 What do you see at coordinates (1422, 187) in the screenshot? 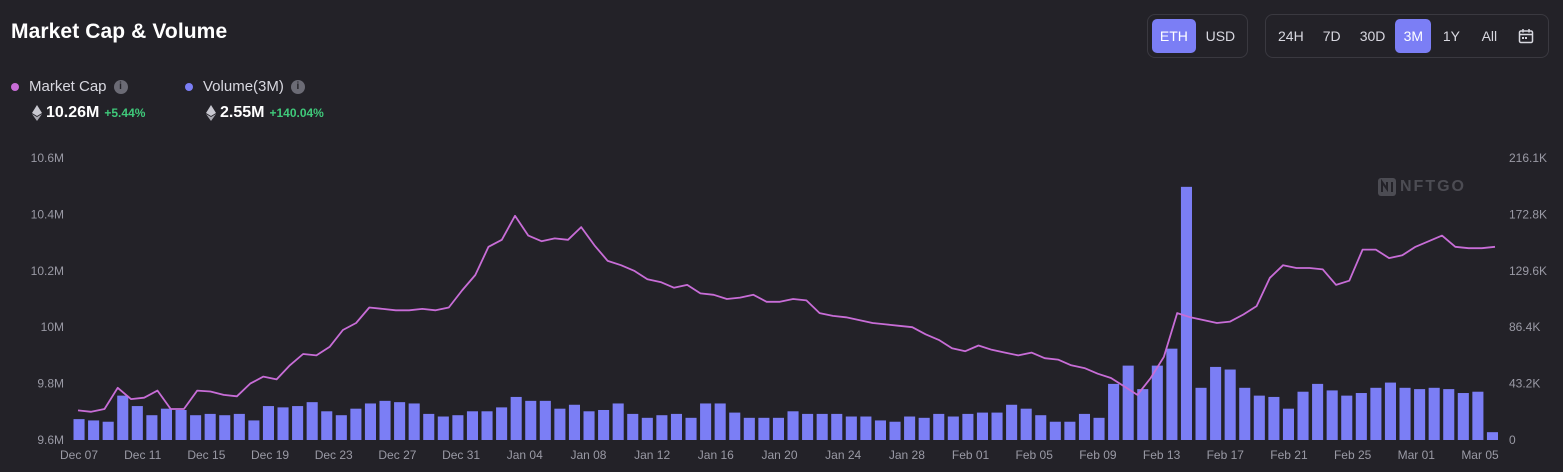
I see `nftgo-watermark: NFTGO` at bounding box center [1422, 187].